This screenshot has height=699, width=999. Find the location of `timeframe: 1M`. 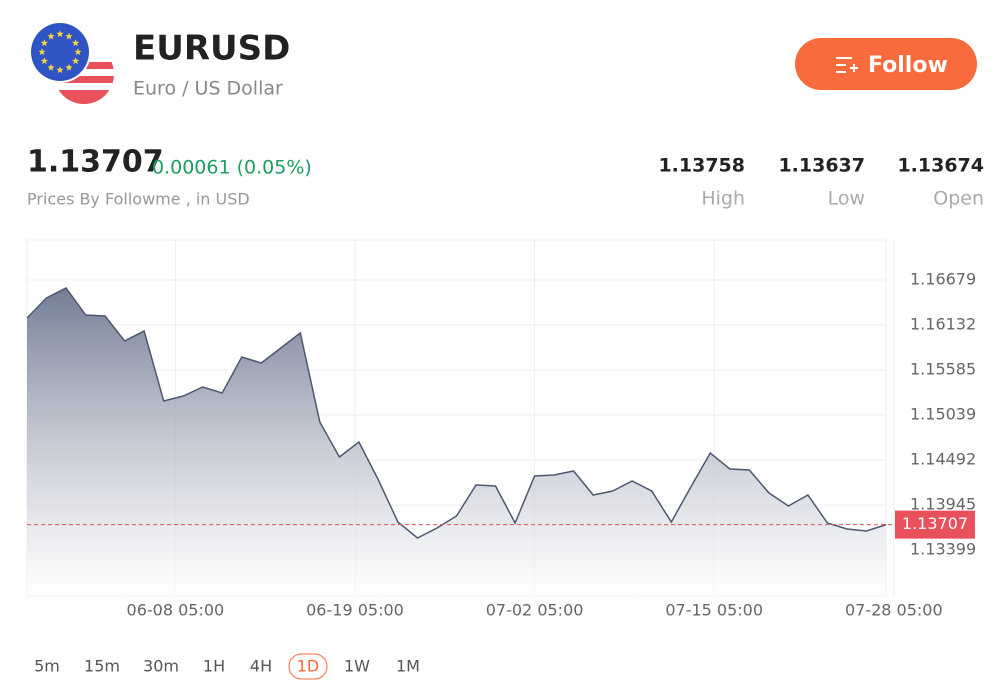

timeframe: 1M is located at coordinates (408, 666).